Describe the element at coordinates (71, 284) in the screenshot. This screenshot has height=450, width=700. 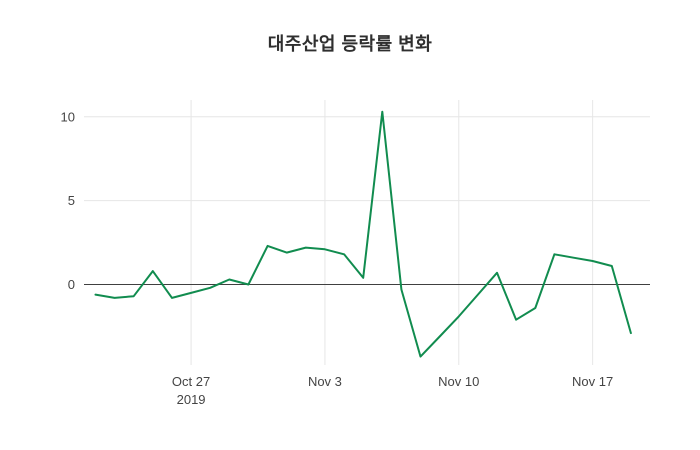
I see `y-tick-label: 0` at that location.